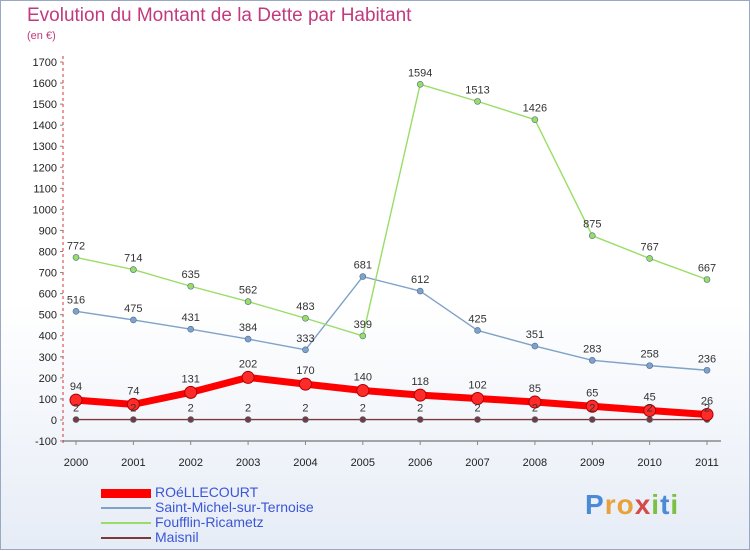  I want to click on x-tick-label: 2002, so click(190, 463).